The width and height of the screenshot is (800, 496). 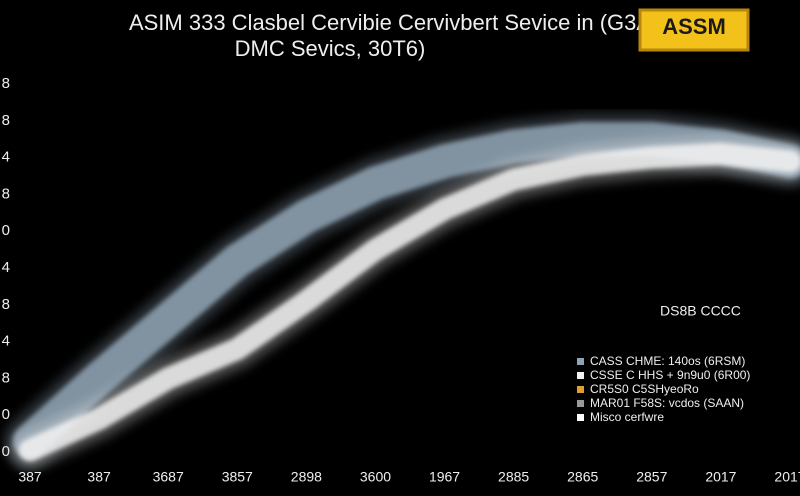 I want to click on legend-label: Misco cerfwre, so click(x=627, y=417).